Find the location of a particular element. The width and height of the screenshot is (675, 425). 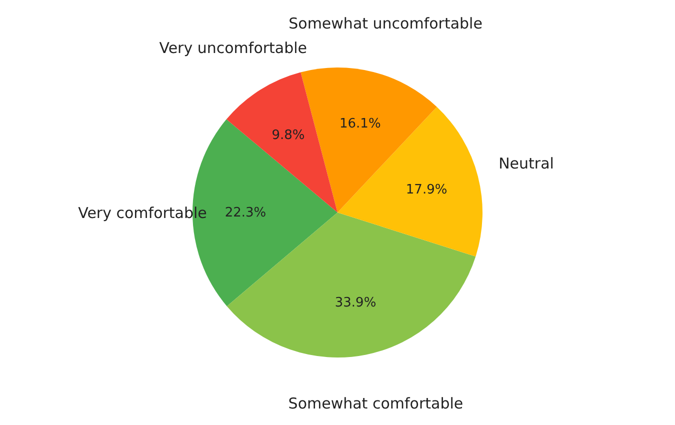

data-label: 17.9% is located at coordinates (427, 190).